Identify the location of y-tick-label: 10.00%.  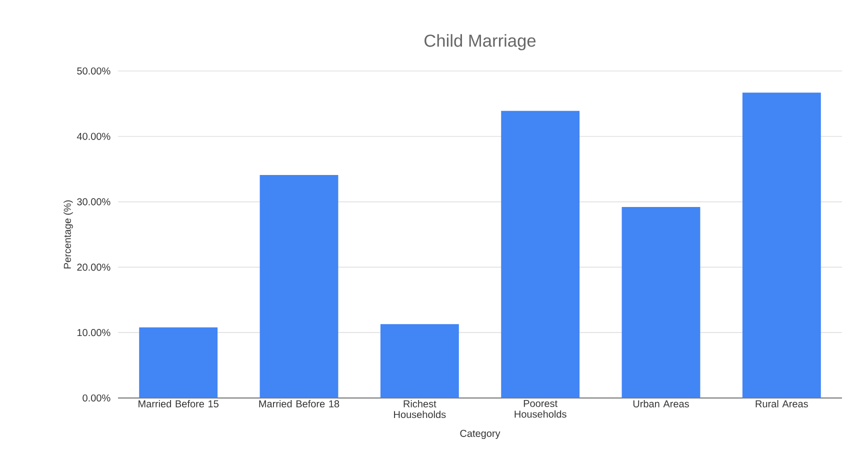
(93, 332).